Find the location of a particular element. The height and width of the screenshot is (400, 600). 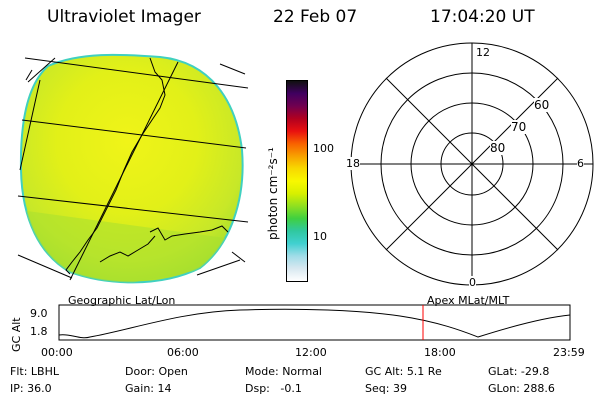

status-gain: Gain: 14 is located at coordinates (148, 388).